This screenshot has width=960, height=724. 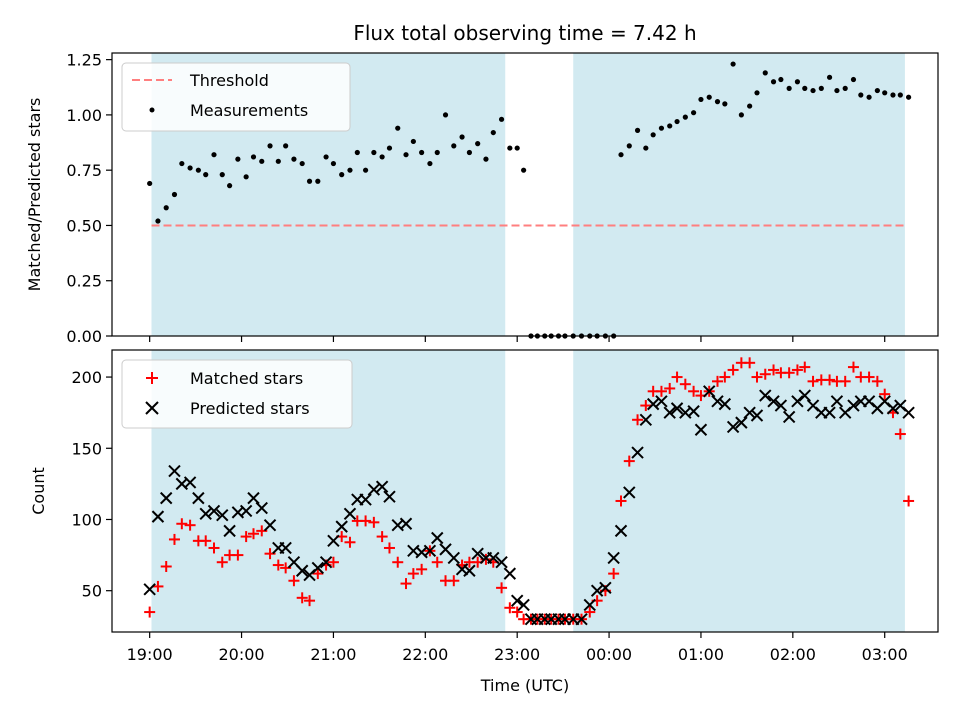 I want to click on bottom-y-axis: 50 100 150 200, so click(x=91, y=484).